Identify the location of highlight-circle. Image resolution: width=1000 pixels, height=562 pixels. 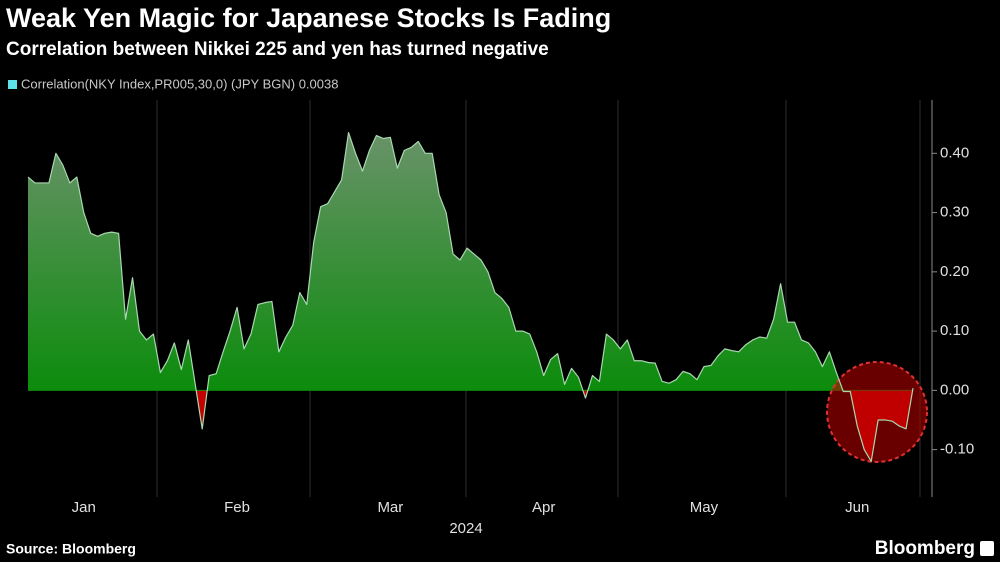
(877, 412).